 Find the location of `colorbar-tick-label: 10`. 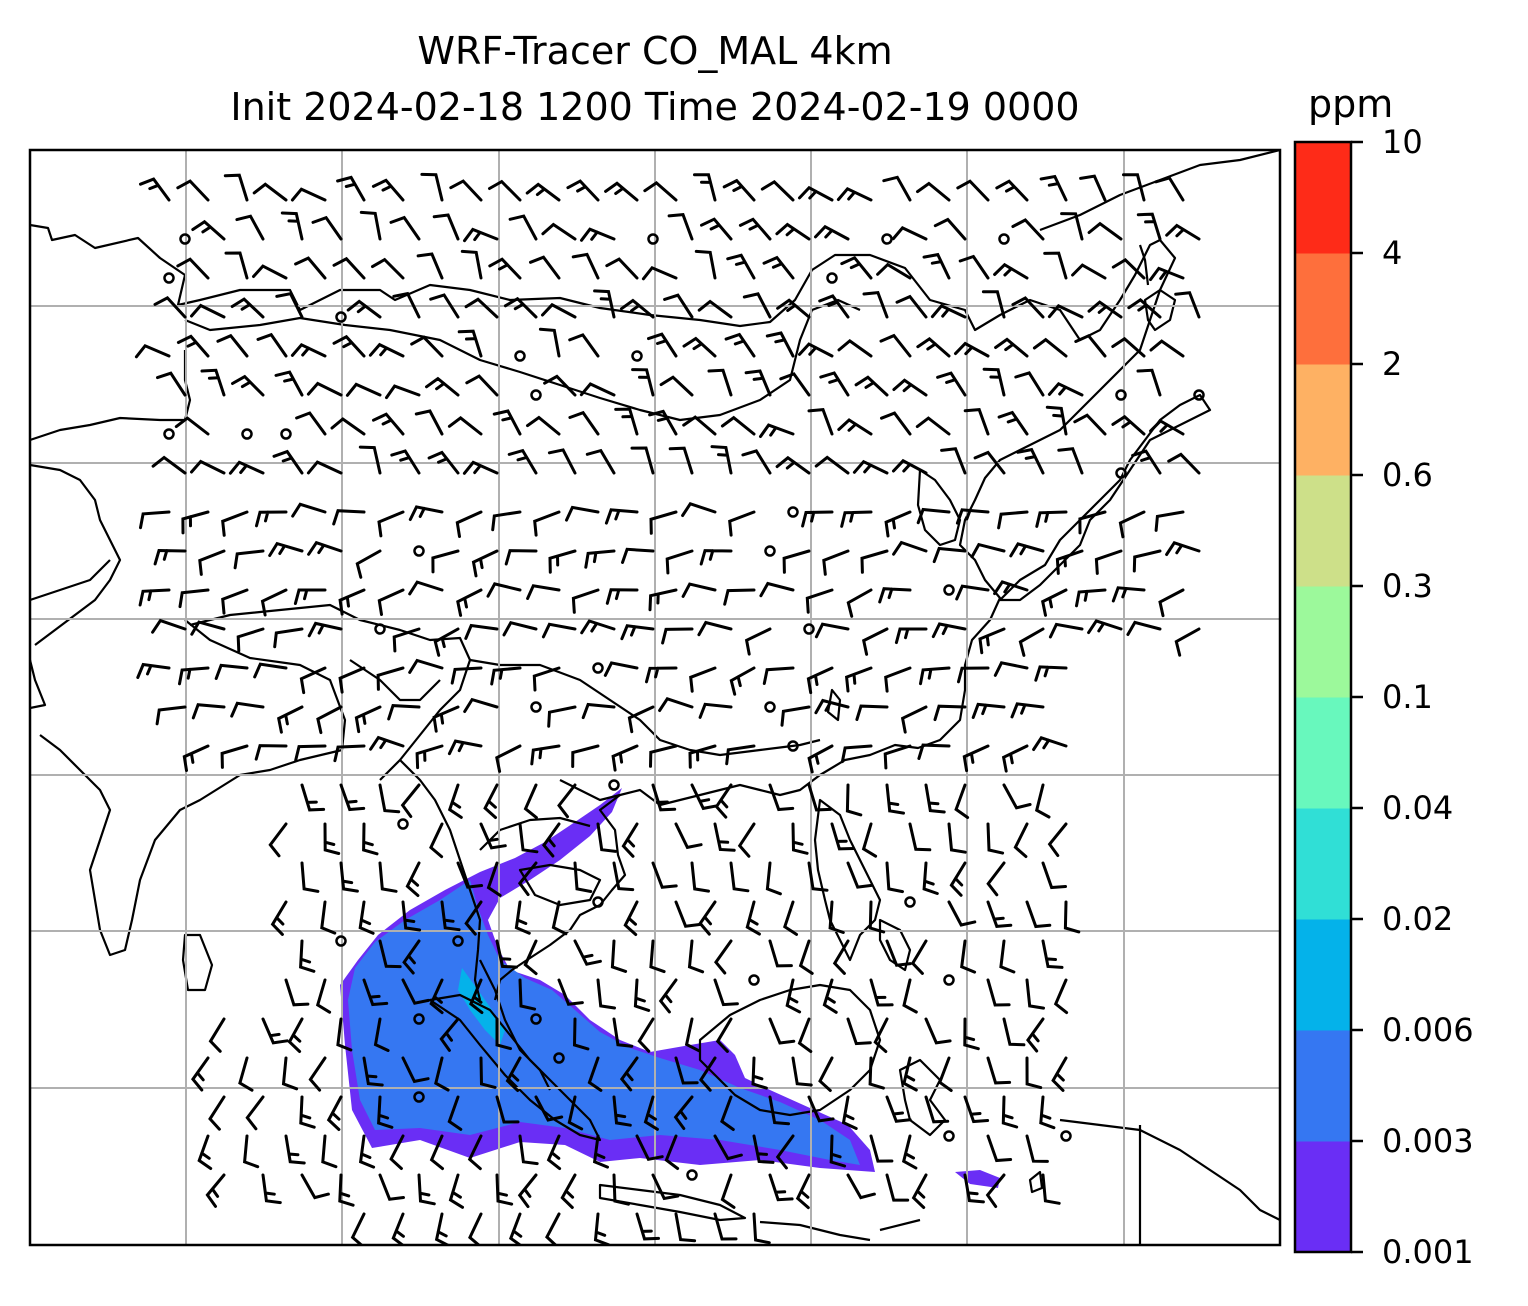

colorbar-tick-label: 10 is located at coordinates (1402, 142).